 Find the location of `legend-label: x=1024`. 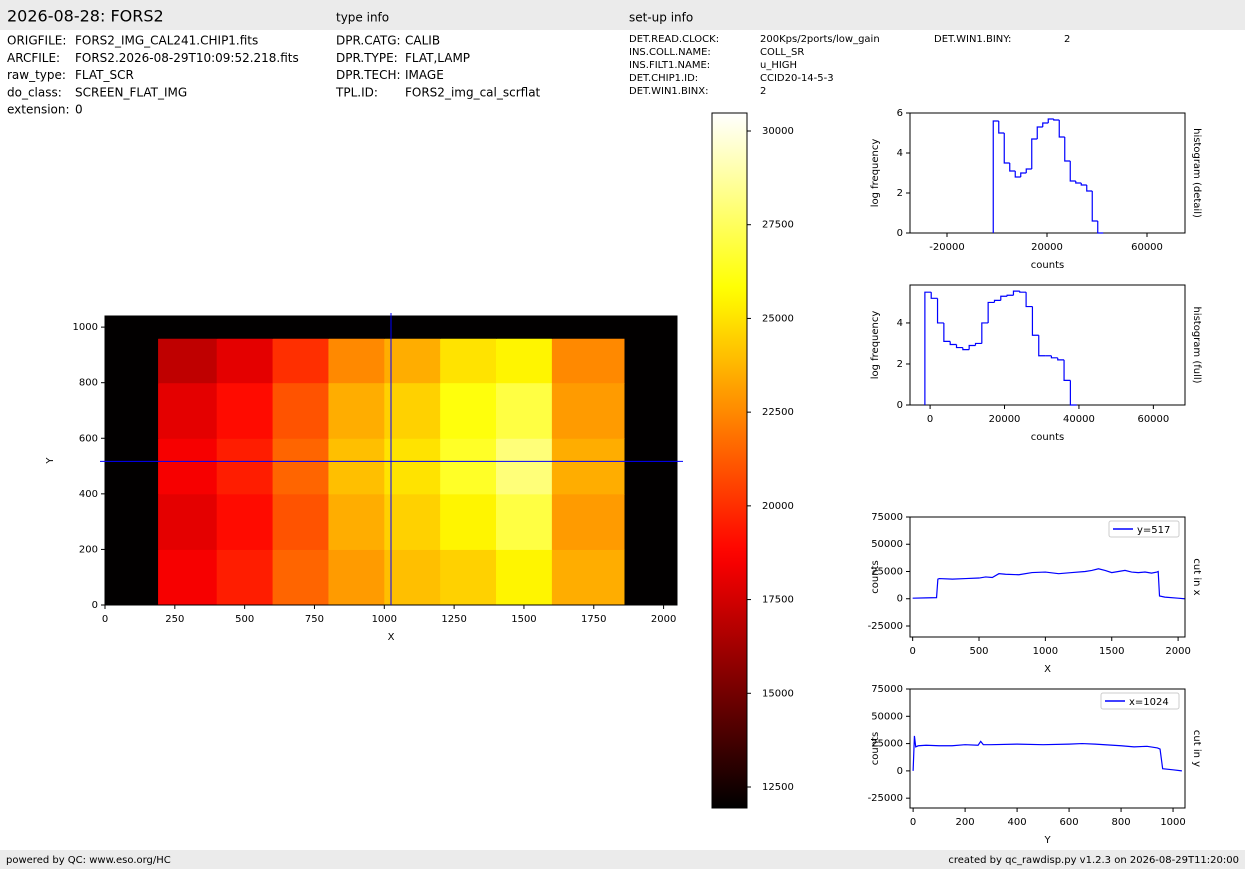

legend-label: x=1024 is located at coordinates (1149, 702).